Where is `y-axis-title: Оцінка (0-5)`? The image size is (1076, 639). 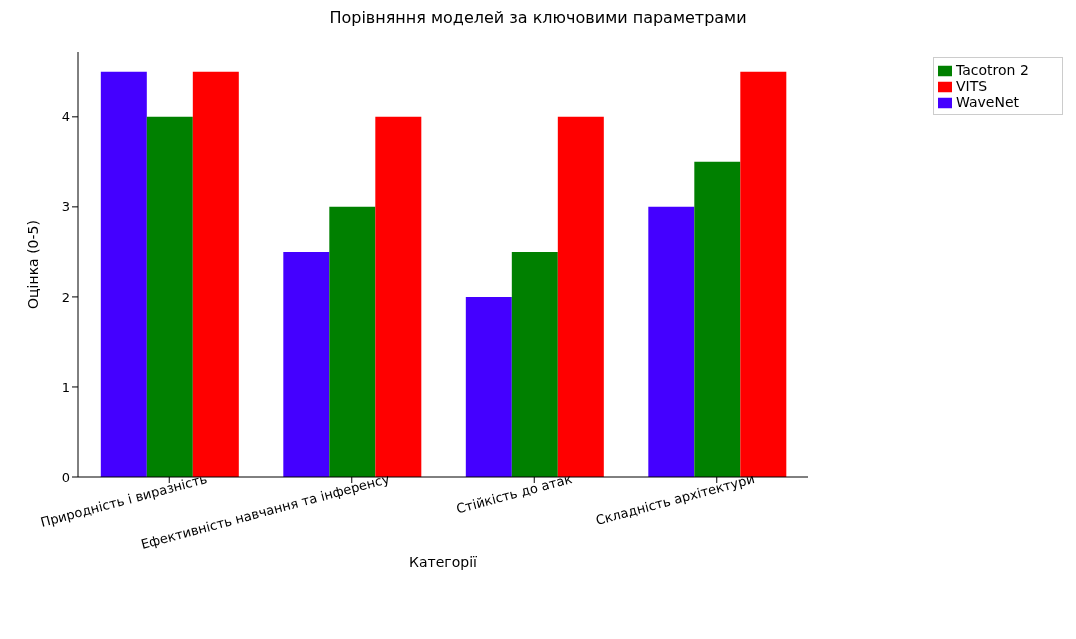 y-axis-title: Оцінка (0-5) is located at coordinates (32, 264).